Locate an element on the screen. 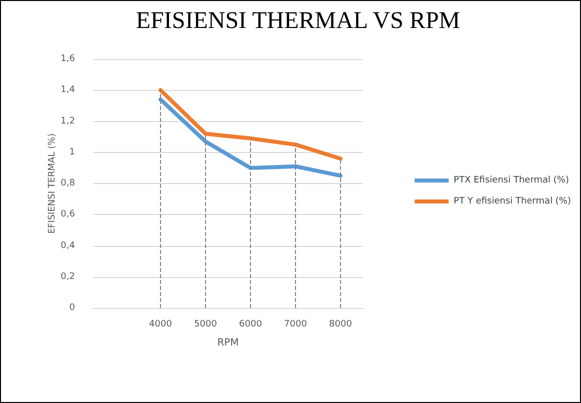  y-axis-title: EFISIENSI TERMAL (%) is located at coordinates (52, 183).